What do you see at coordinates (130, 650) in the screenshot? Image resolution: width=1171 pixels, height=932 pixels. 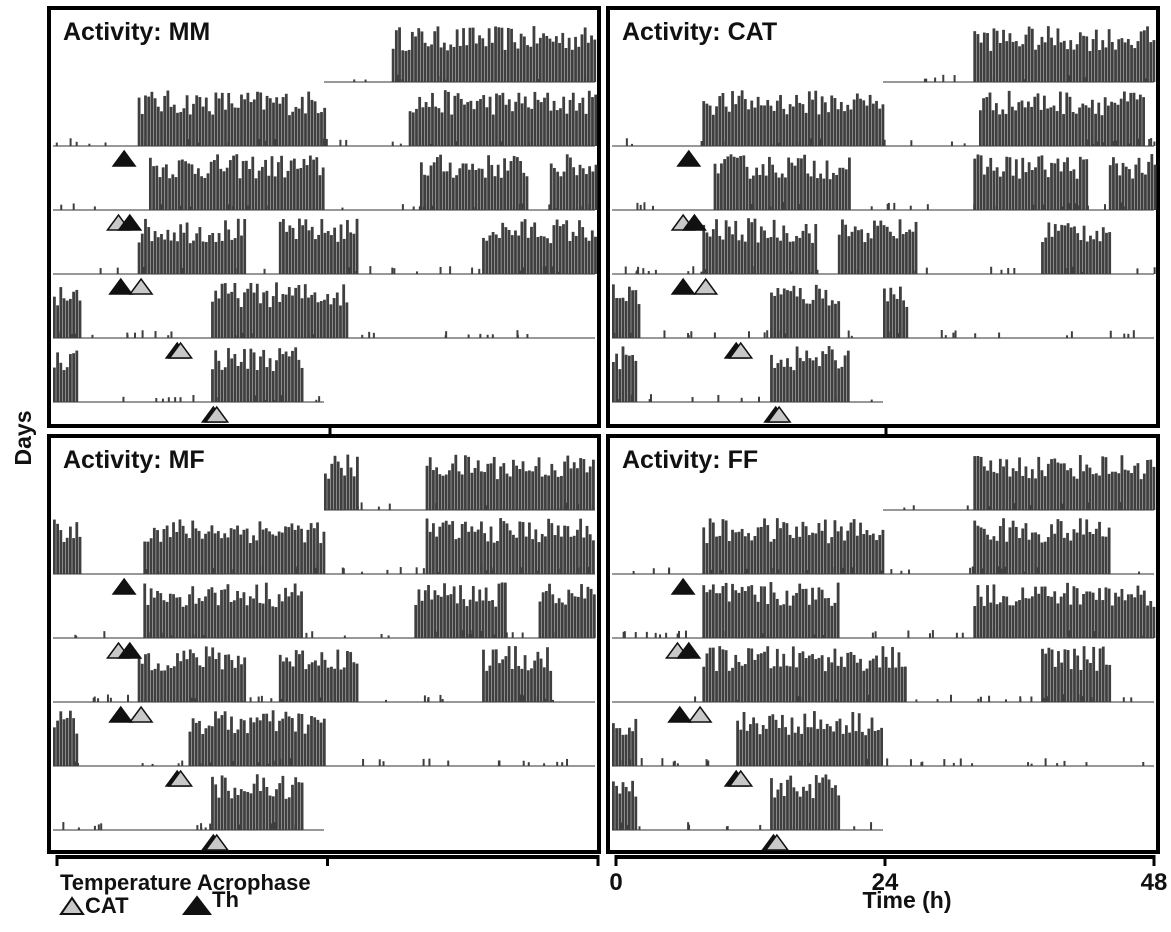 I see `th-acrophase-marker` at bounding box center [130, 650].